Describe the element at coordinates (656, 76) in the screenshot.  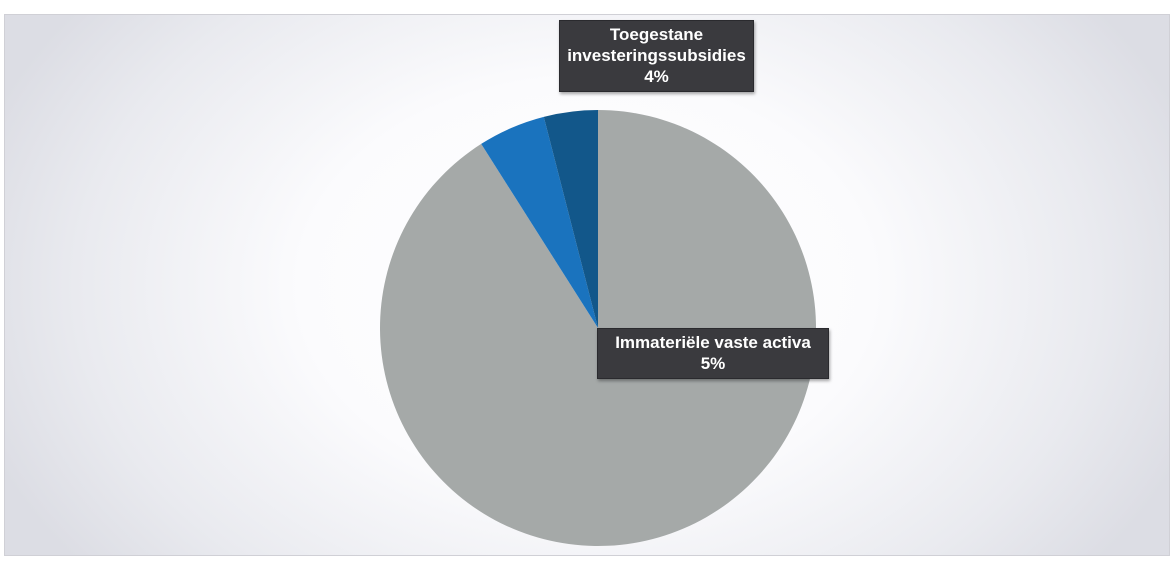
I see `data-label-subsidies-percent: 4%` at that location.